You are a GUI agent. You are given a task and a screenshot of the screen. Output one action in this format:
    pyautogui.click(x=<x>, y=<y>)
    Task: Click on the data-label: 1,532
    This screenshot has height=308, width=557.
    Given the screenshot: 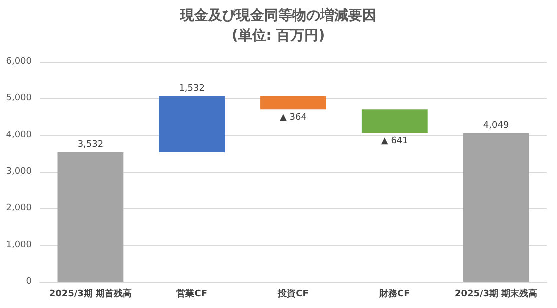 What is the action you would take?
    pyautogui.click(x=192, y=89)
    